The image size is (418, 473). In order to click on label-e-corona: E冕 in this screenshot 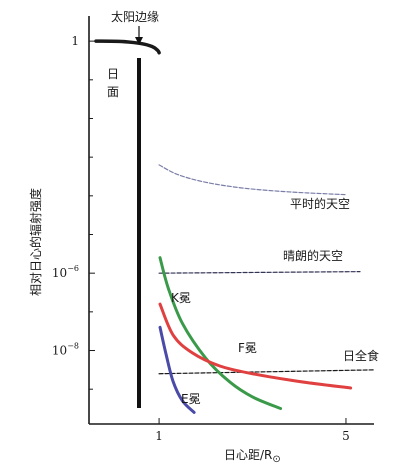, I will do `click(191, 399)`.